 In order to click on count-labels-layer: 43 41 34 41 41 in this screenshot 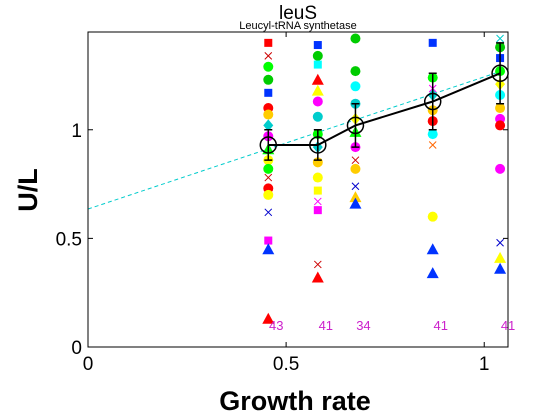, I will do `click(392, 325)`.